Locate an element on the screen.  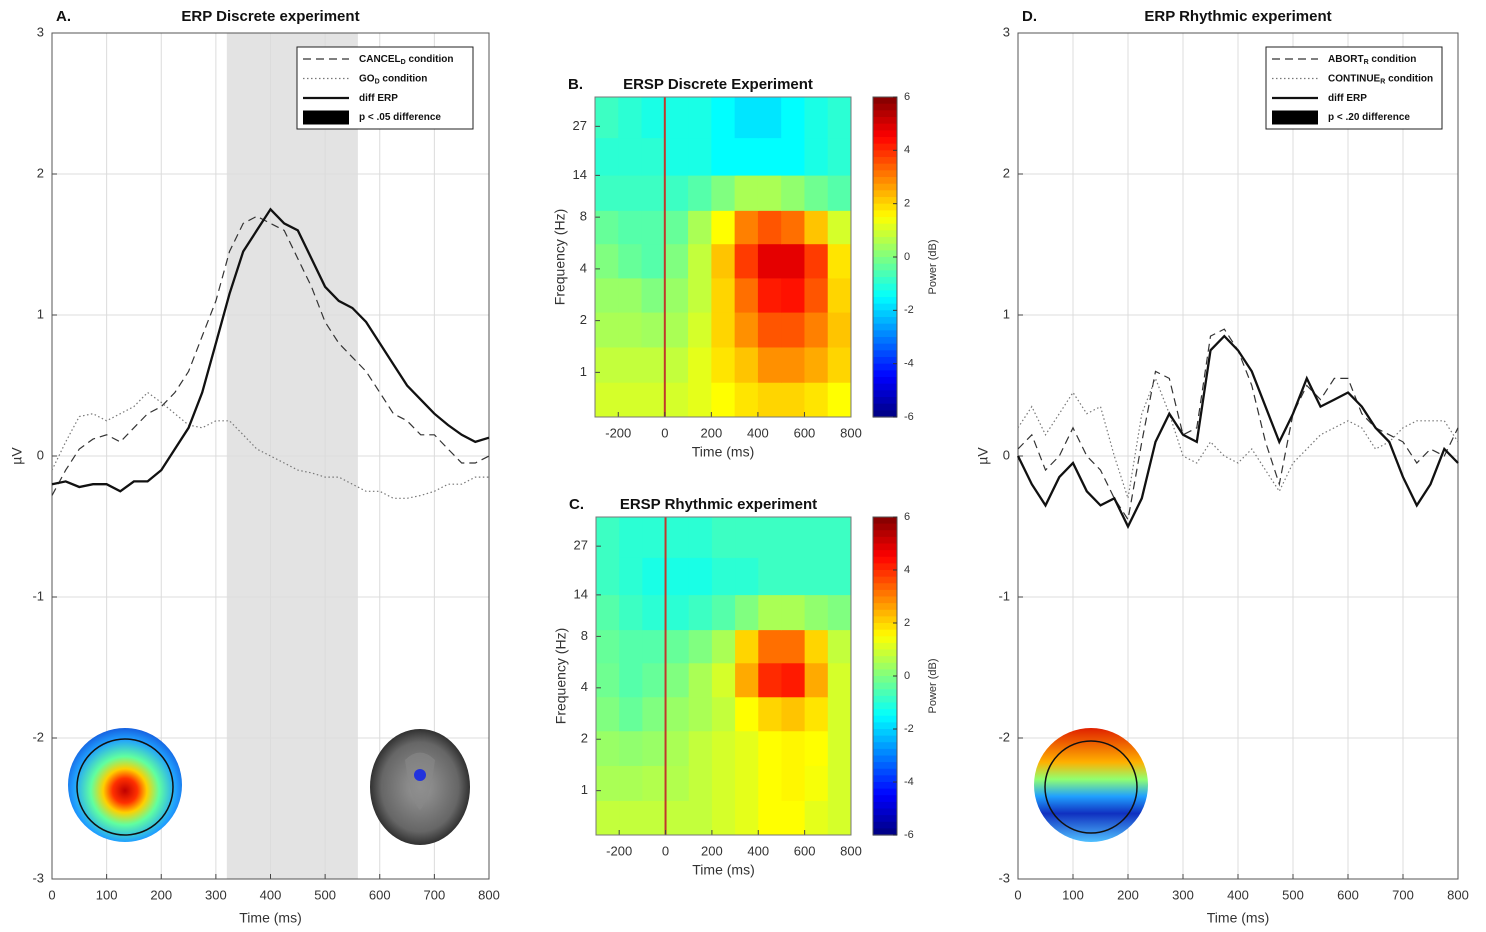
legend-label-part: condition is located at coordinates (404, 78).